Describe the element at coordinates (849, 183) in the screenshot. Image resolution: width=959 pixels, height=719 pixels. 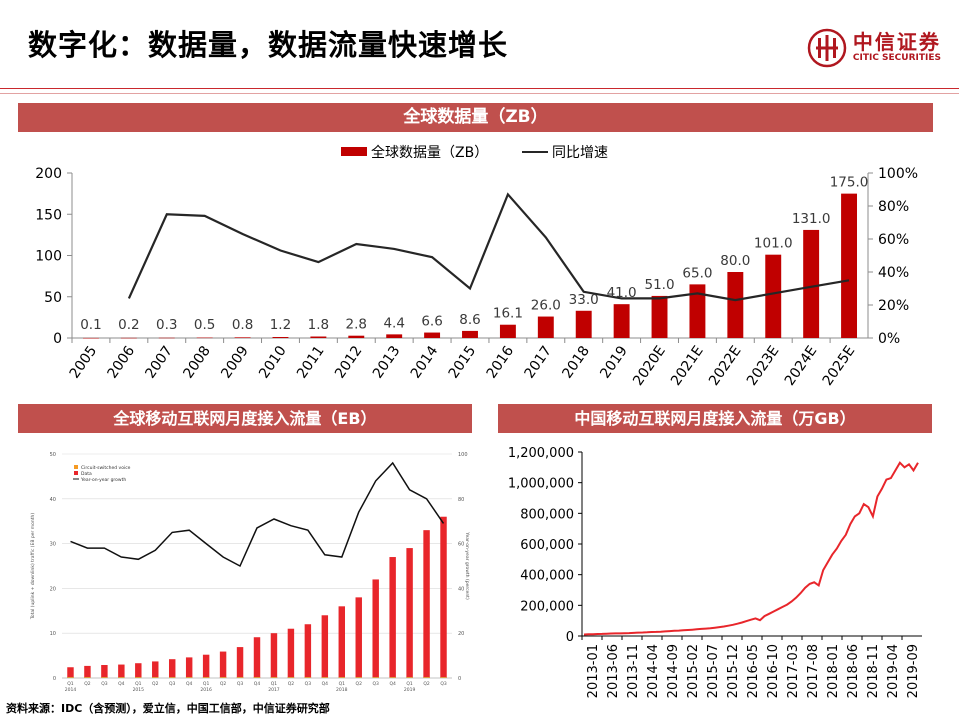
I see `data-label: 175.0` at that location.